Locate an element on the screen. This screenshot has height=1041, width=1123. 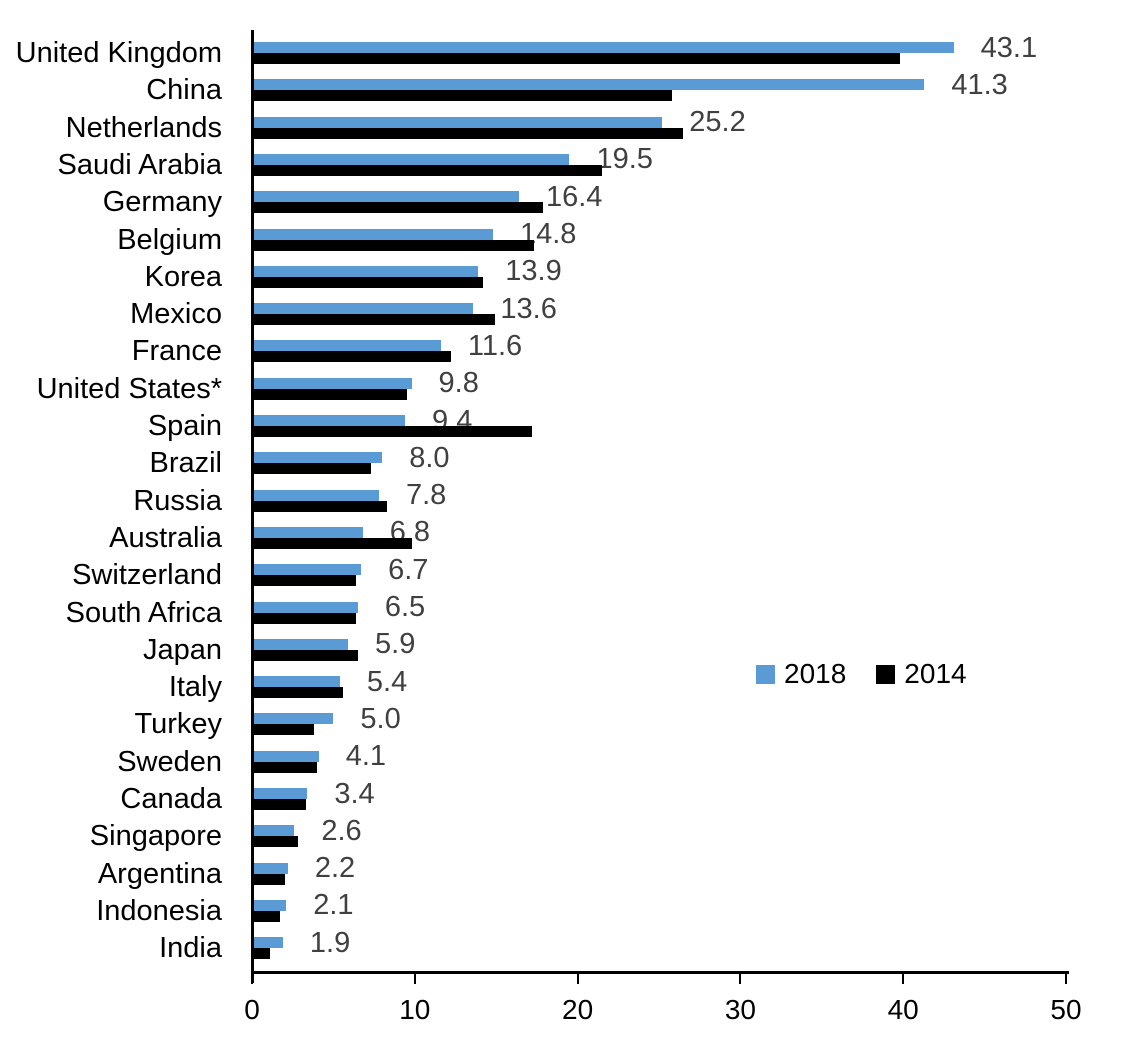
legend-swatch-2018 is located at coordinates (765, 674).